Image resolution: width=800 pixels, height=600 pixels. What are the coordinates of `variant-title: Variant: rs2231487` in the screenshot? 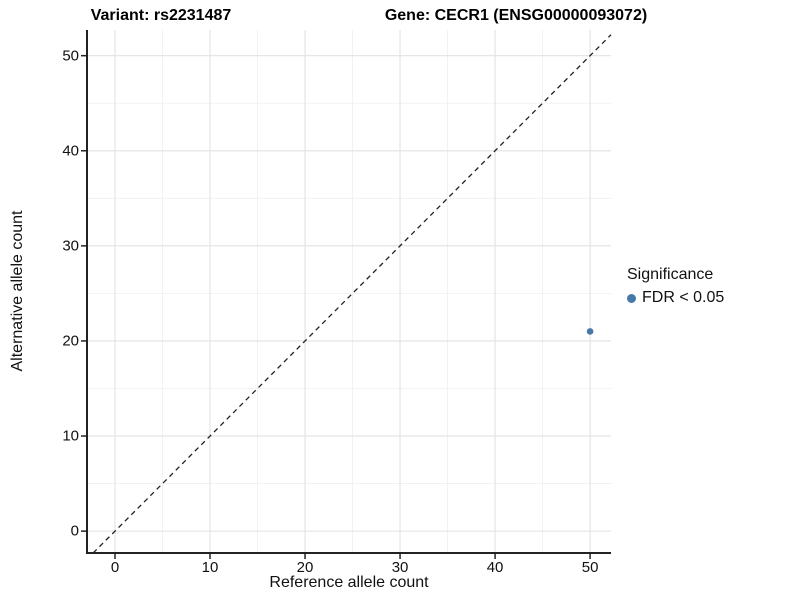 It's located at (161, 15).